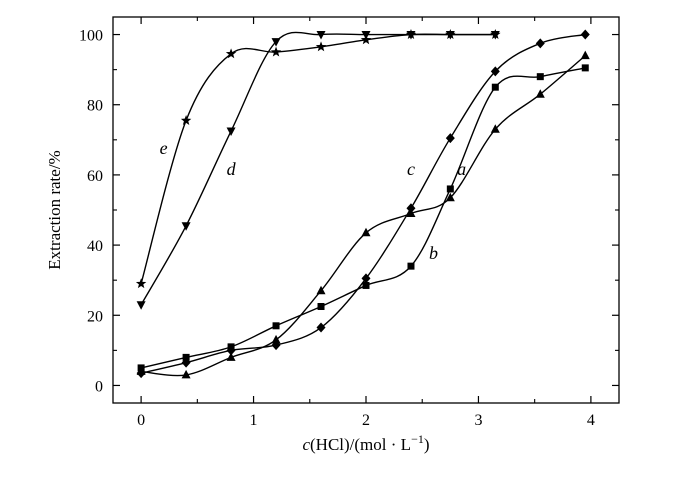  What do you see at coordinates (360, 444) in the screenshot?
I see `x-axis-title-unit: (HCl)/(mol · L` at bounding box center [360, 444].